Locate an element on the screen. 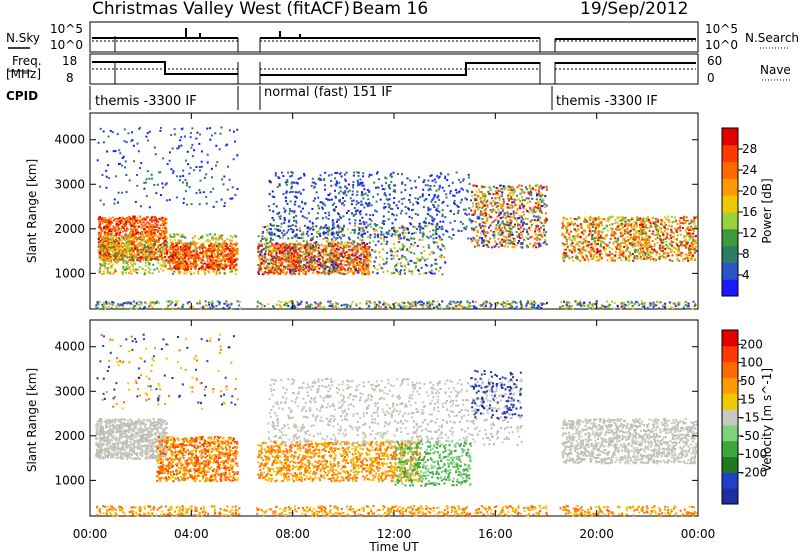 The height and width of the screenshot is (554, 800). nsky-label: N.Sky is located at coordinates (23, 38).